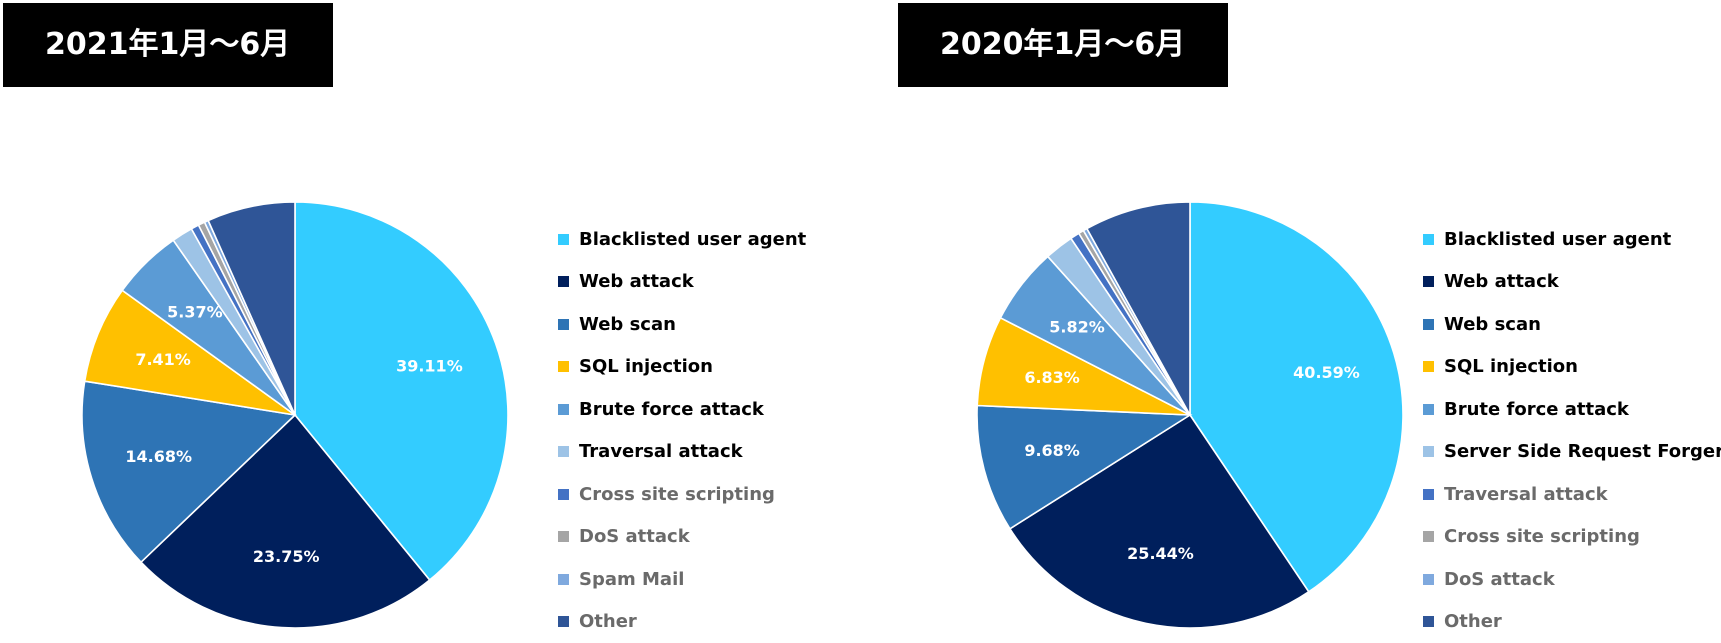  I want to click on data-label-blacklisted-user-agent: 39.11%, so click(429, 366).